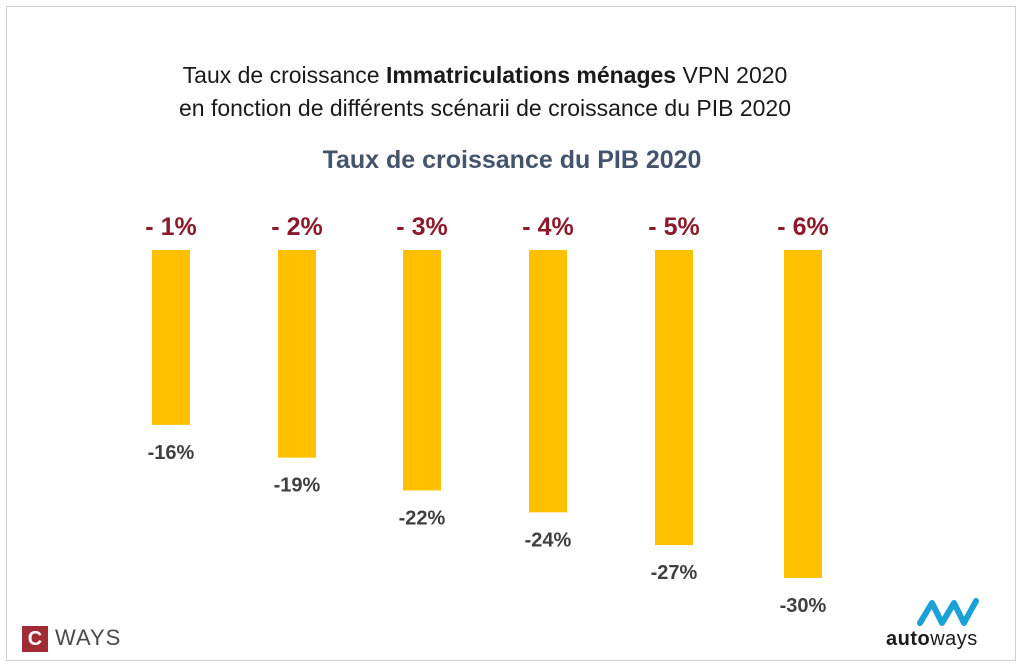  What do you see at coordinates (296, 227) in the screenshot?
I see `category-label: - 2%` at bounding box center [296, 227].